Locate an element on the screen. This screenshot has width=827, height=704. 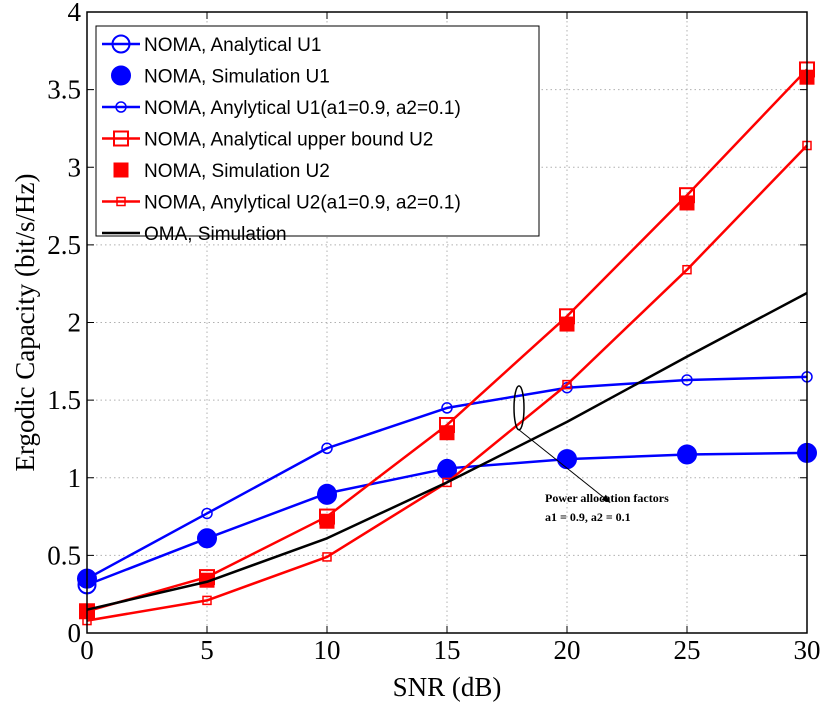
x-tick-label: 25 is located at coordinates (687, 650).